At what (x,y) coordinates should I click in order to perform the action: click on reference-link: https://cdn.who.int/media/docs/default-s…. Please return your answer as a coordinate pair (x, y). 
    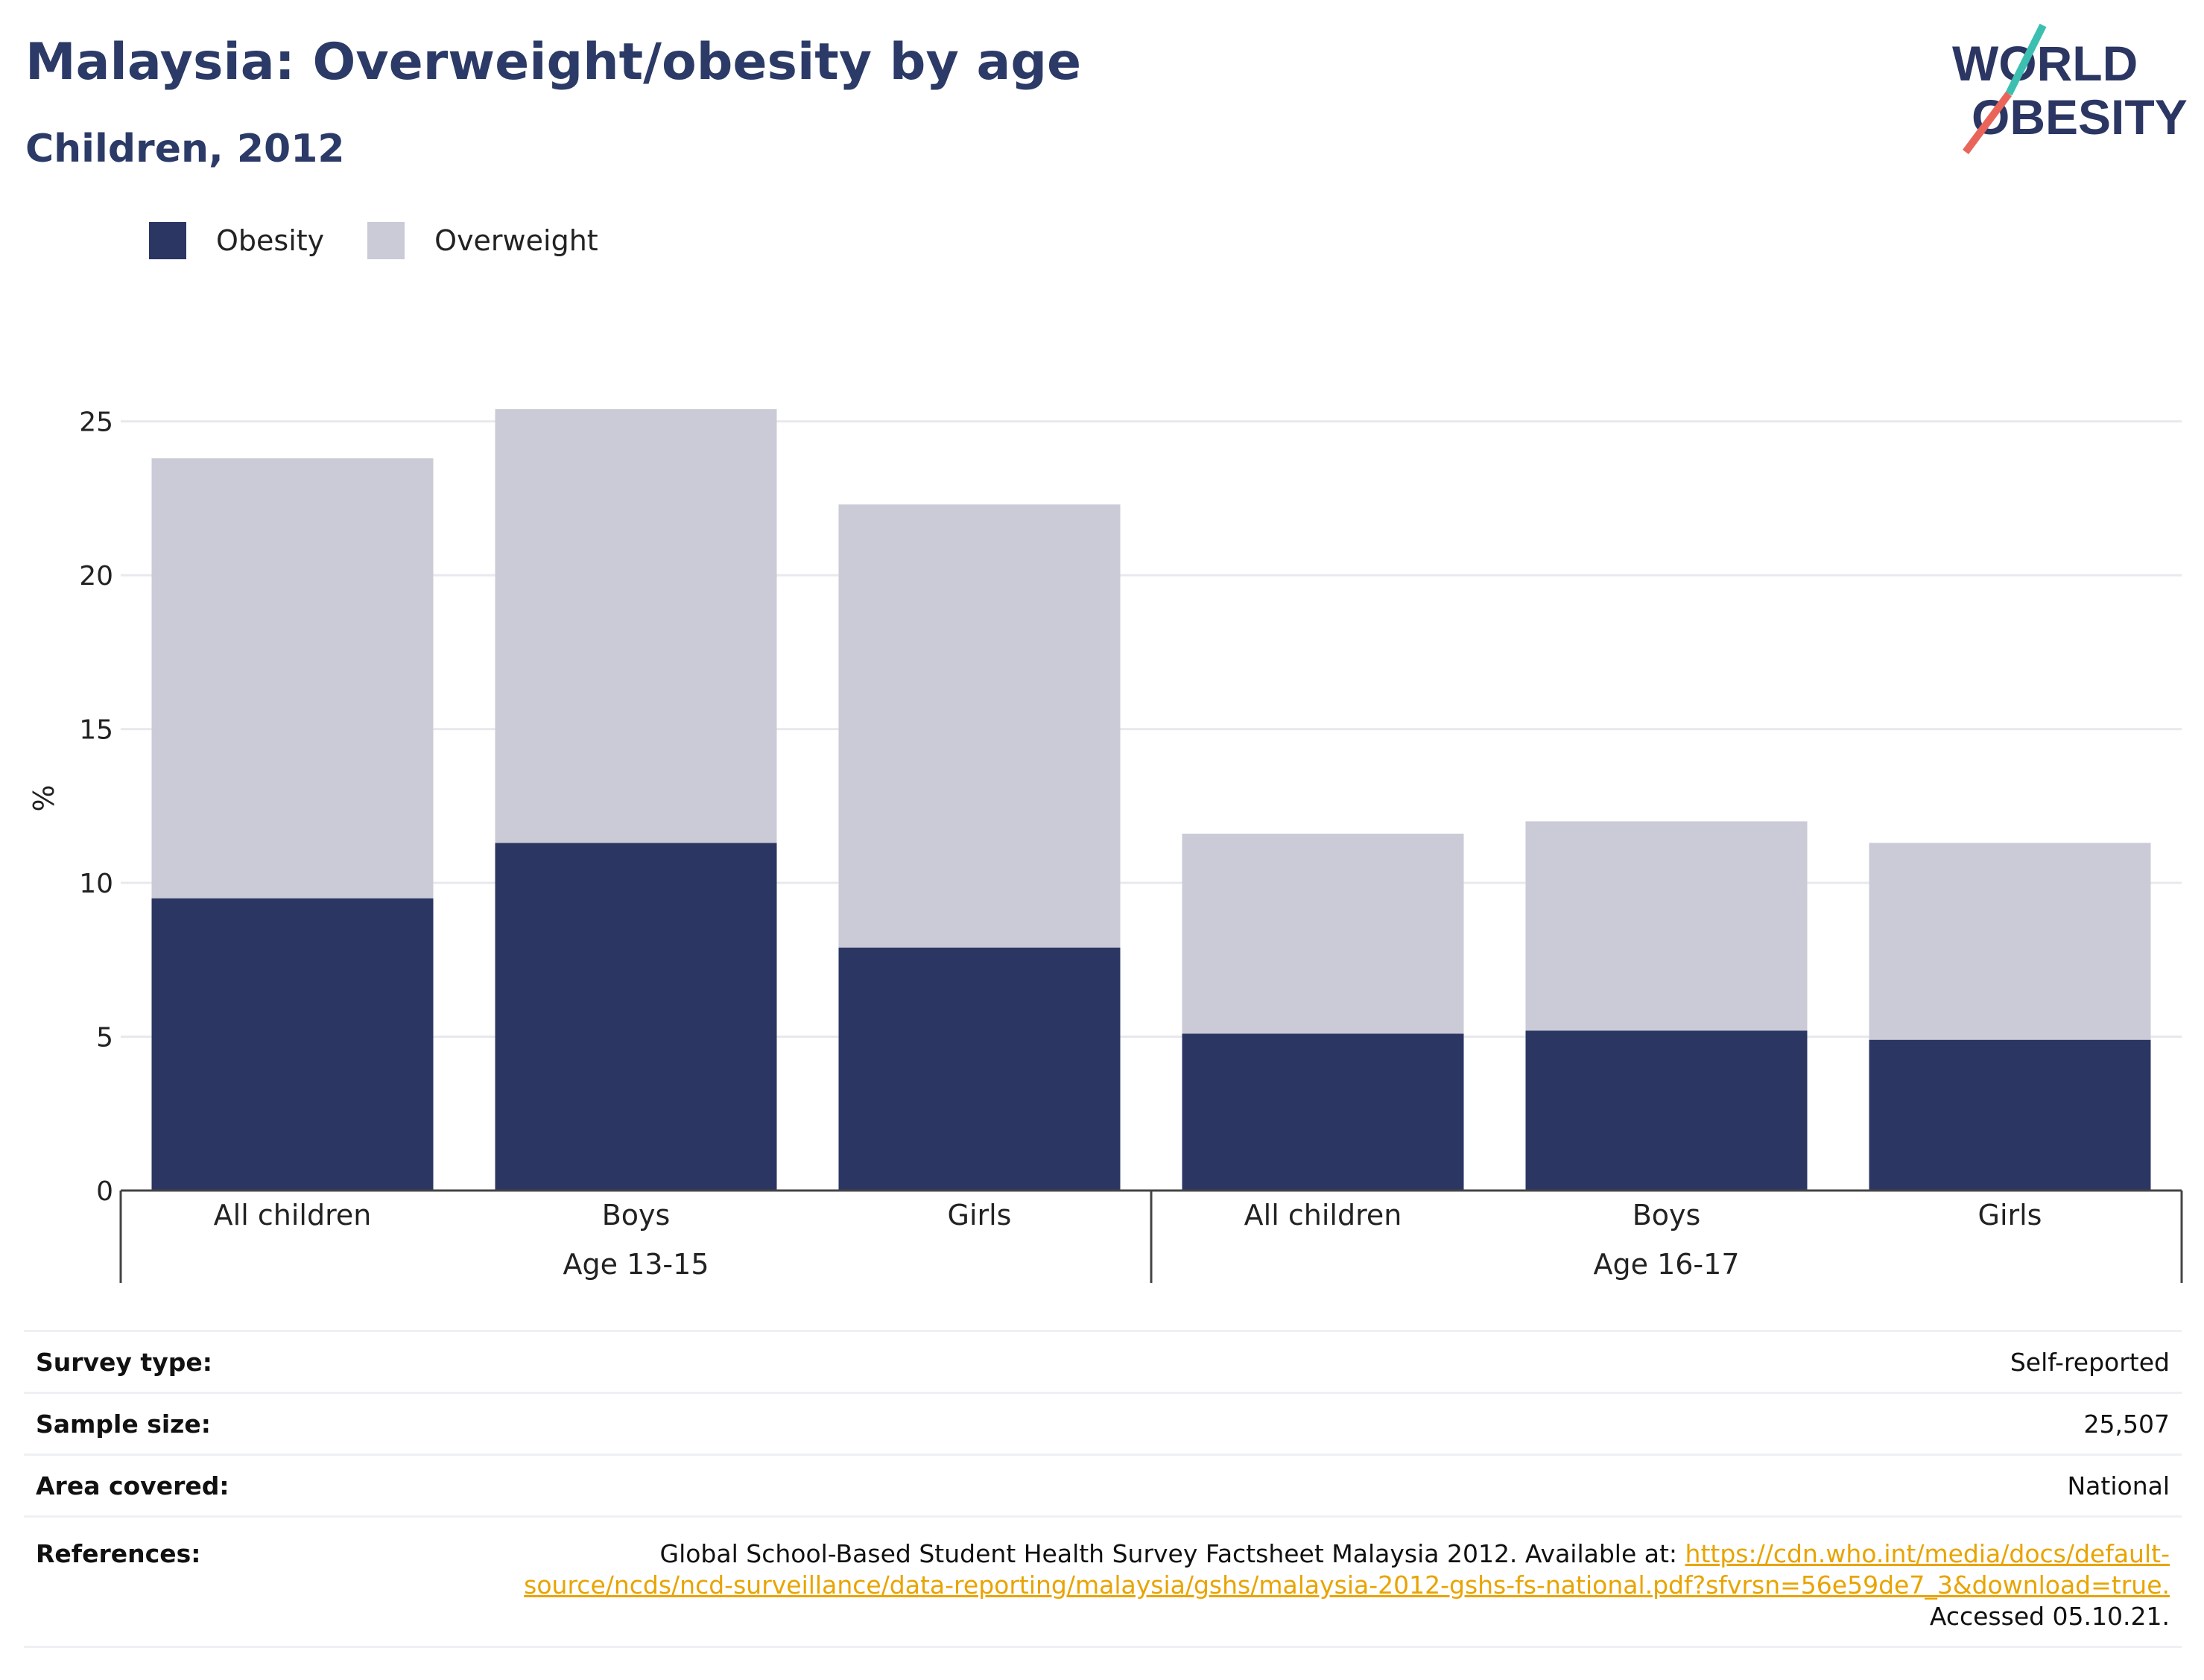
    Looking at the image, I should click on (1347, 1569).